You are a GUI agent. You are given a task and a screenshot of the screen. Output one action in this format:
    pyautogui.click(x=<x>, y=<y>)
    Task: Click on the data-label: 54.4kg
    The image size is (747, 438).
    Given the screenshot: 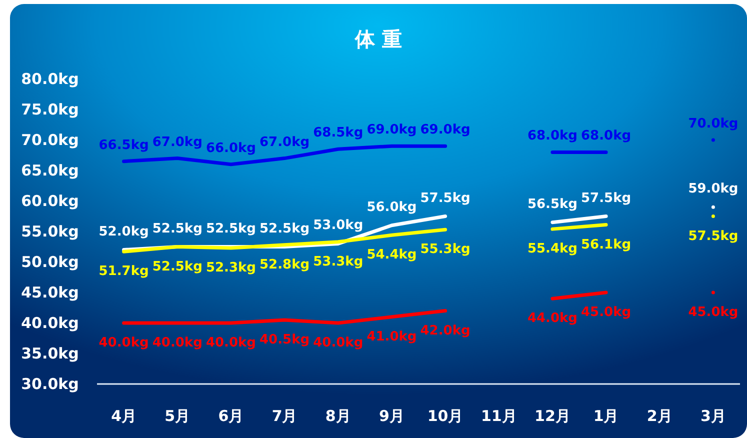 What is the action you would take?
    pyautogui.click(x=391, y=255)
    